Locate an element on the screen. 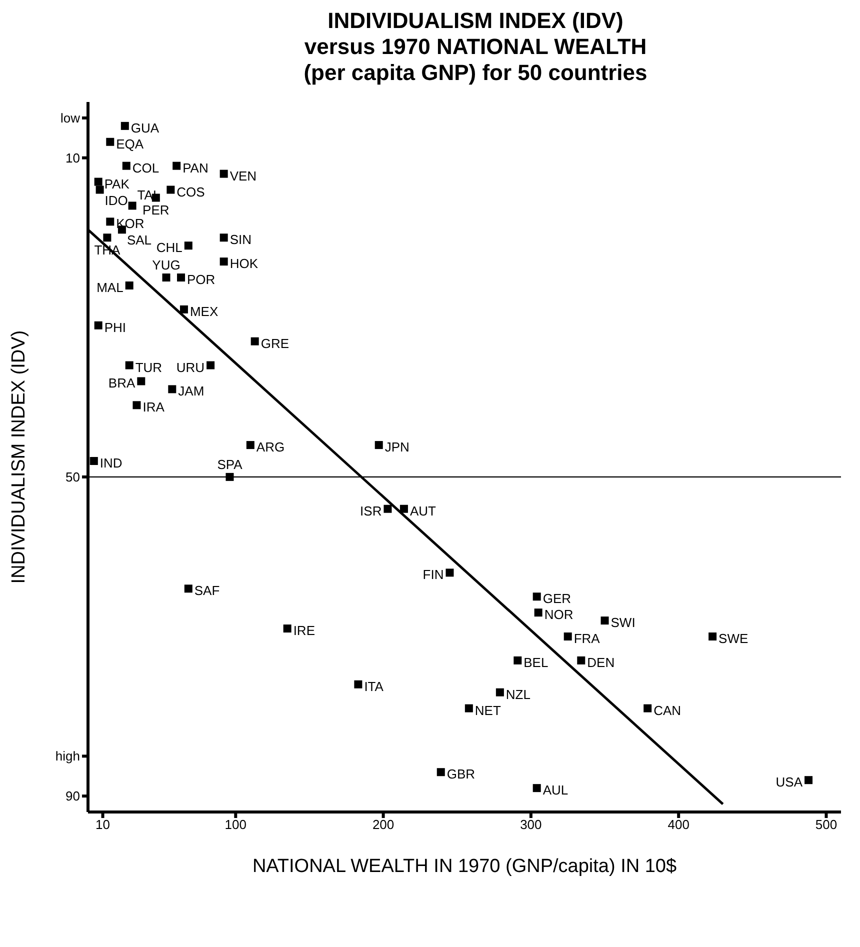 The width and height of the screenshot is (860, 947). series-label: GBR is located at coordinates (461, 774).